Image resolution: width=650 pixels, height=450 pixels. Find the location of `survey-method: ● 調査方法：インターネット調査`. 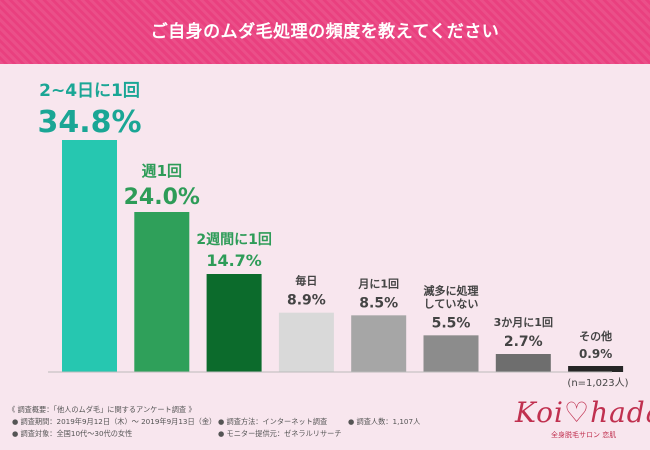

survey-method: ● 調査方法：インターネット調査 is located at coordinates (273, 421).